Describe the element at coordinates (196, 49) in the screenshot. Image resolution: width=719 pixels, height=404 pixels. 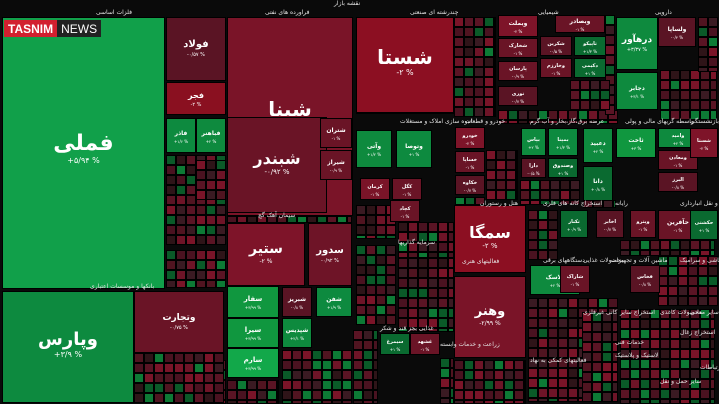
I see `treemap-tile: فولاد -۰/۵۷ %` at that location.